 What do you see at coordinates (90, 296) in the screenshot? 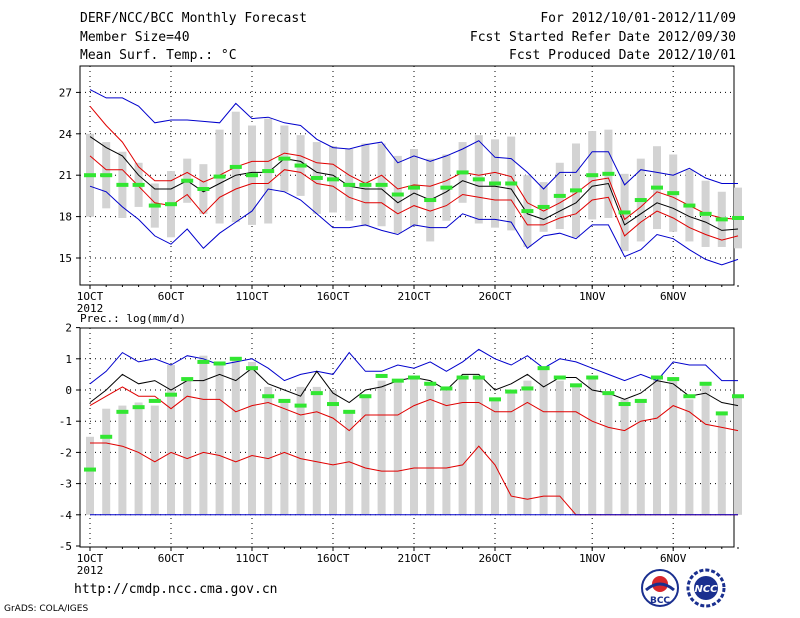
I see `p1-xtick-label: 1OCT` at bounding box center [90, 296].